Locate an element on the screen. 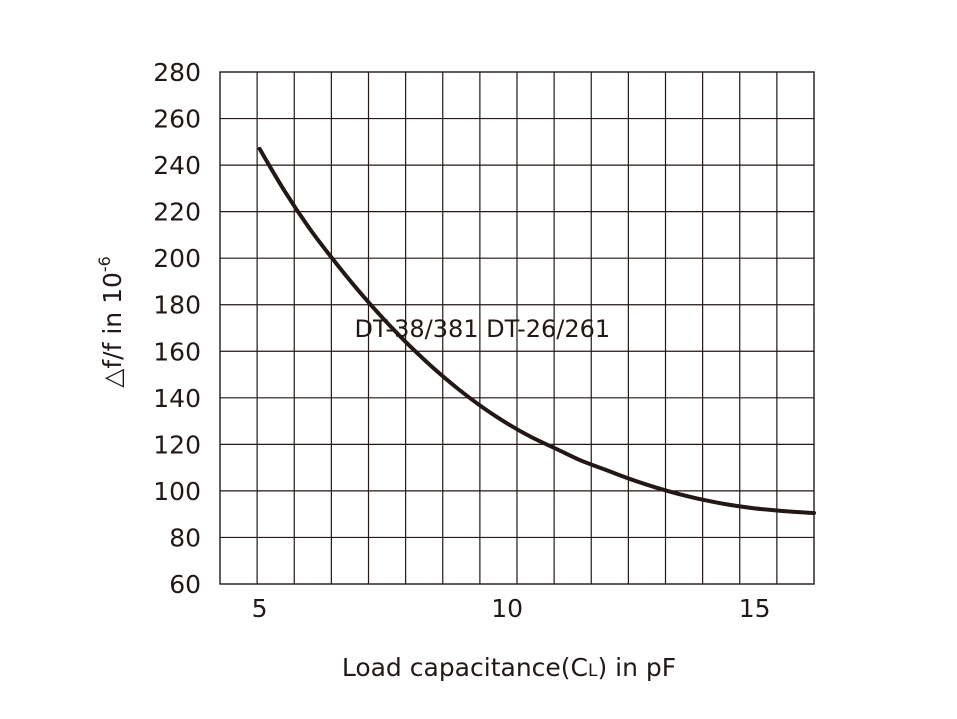 The image size is (957, 719). y-tick-label: 180 is located at coordinates (177, 305).